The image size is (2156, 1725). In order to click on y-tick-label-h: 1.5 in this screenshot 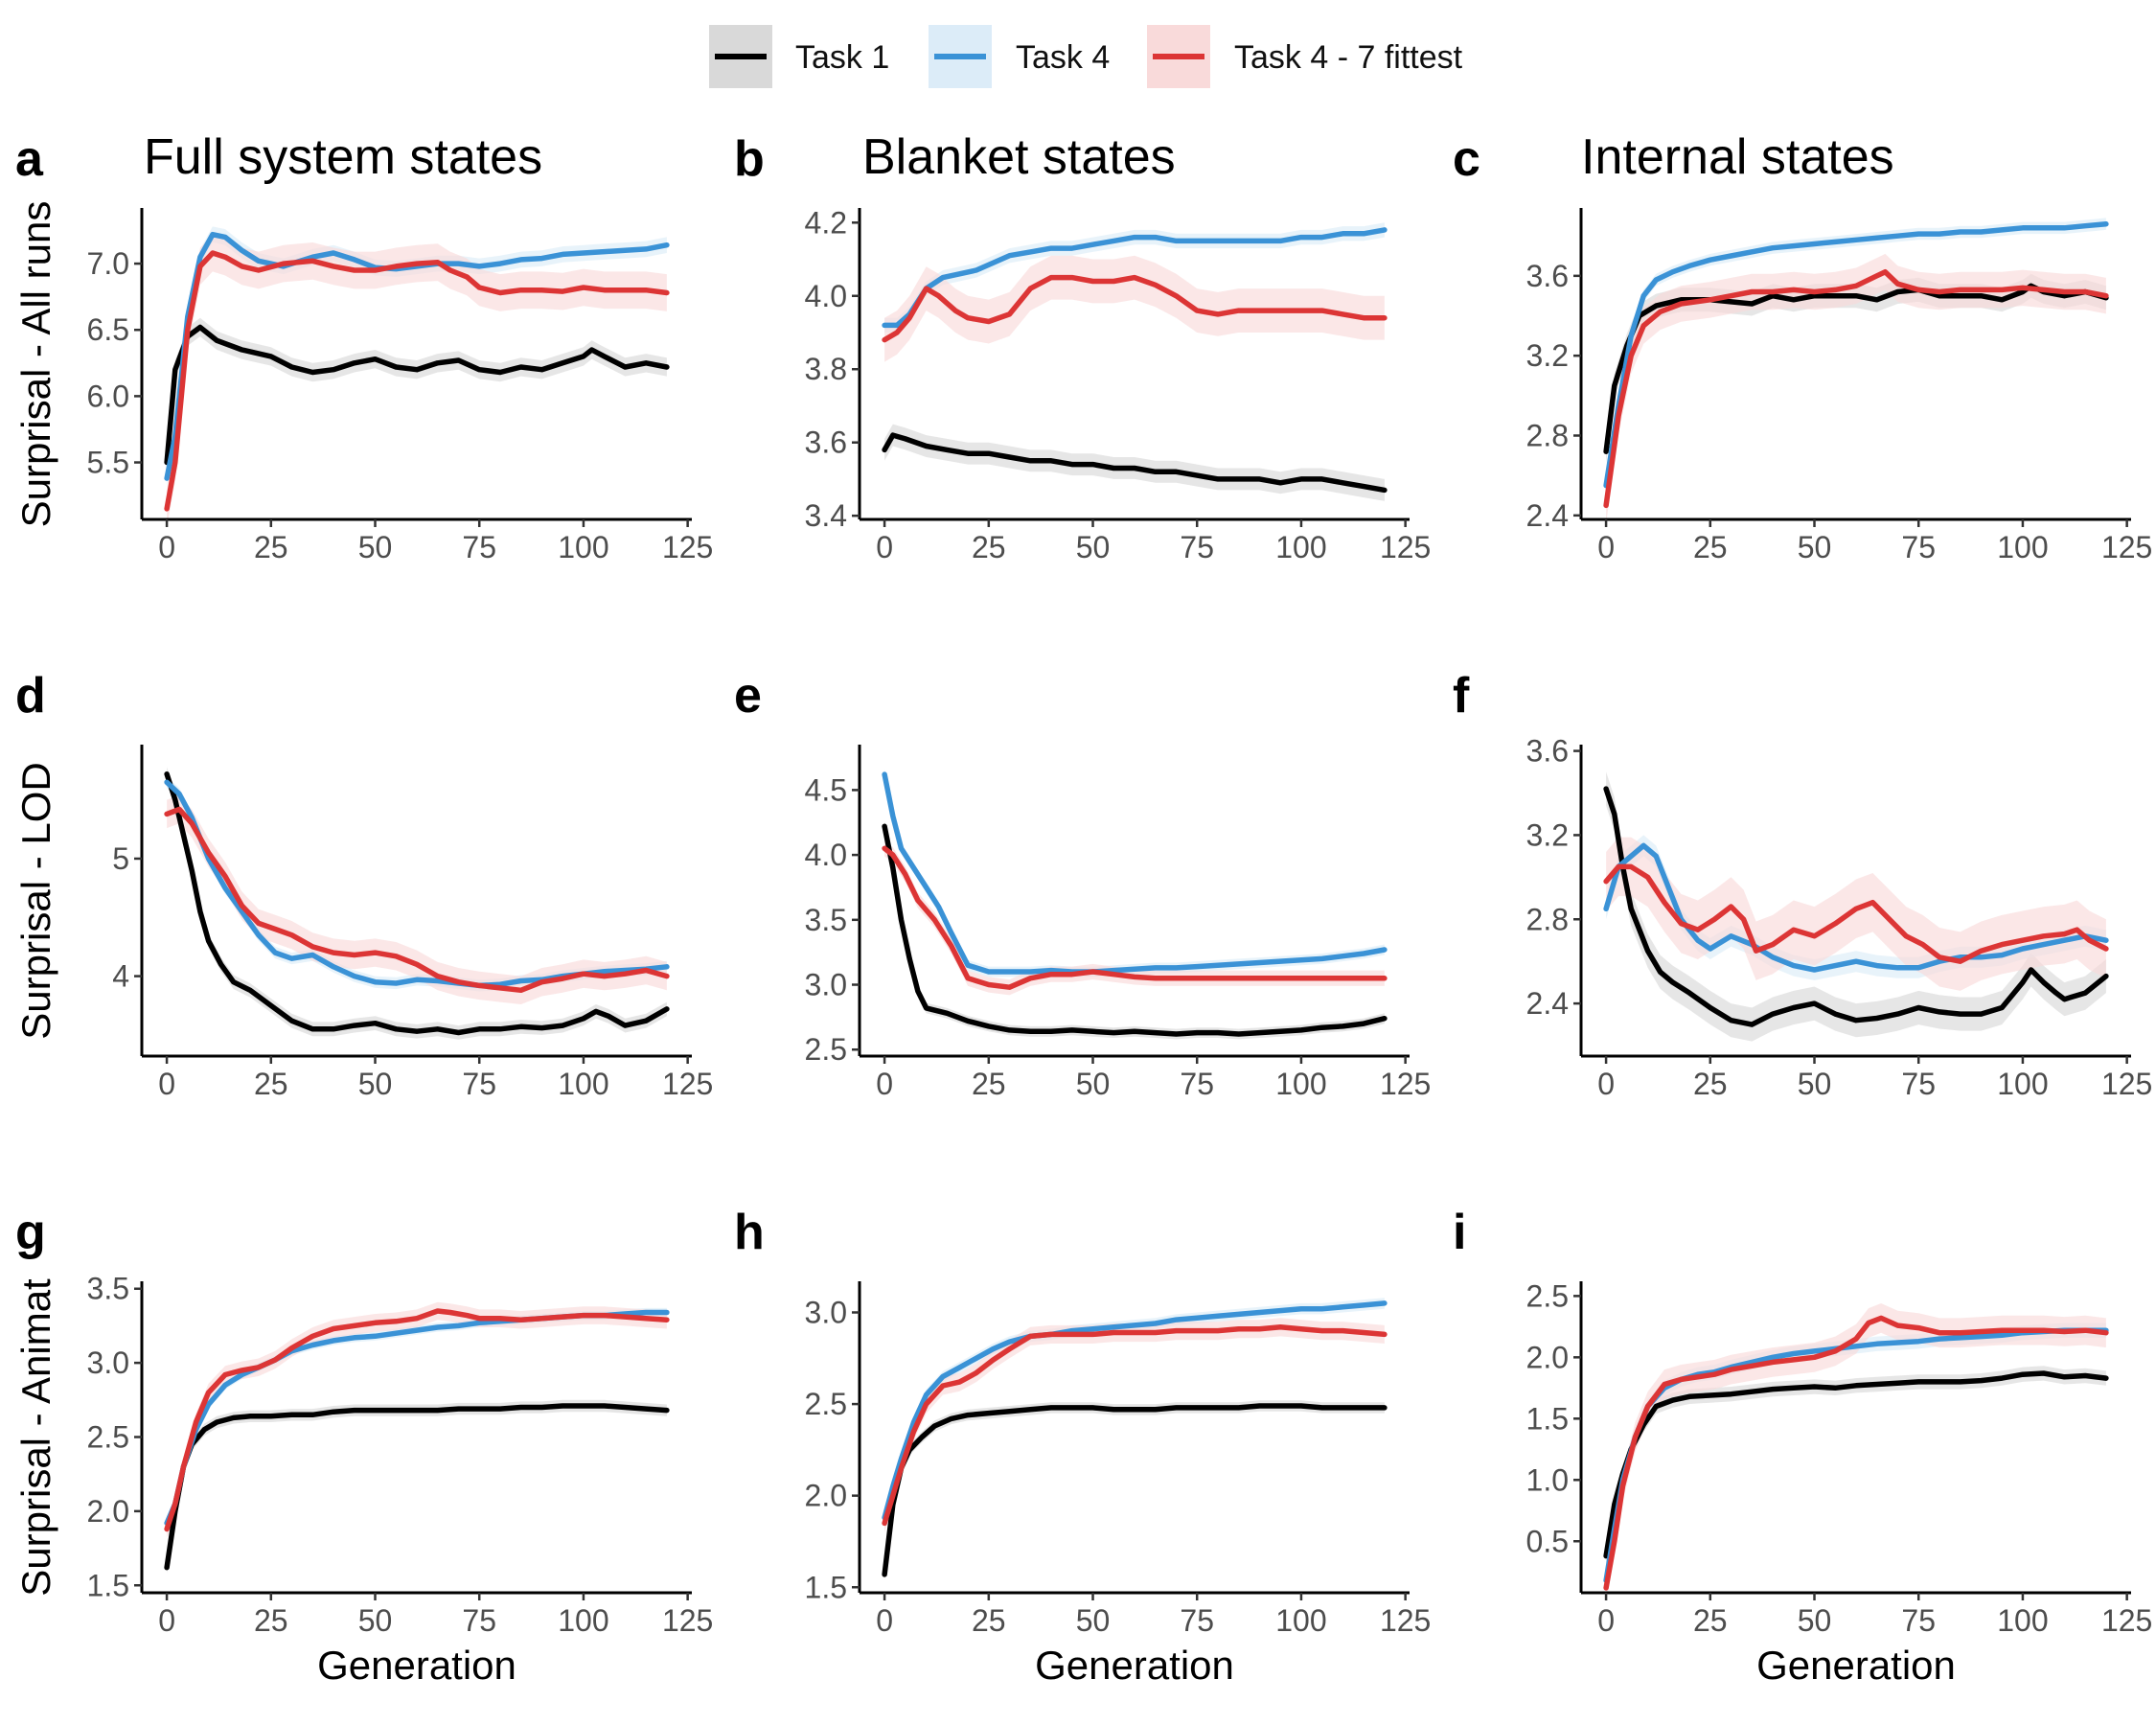, I will do `click(826, 1587)`.